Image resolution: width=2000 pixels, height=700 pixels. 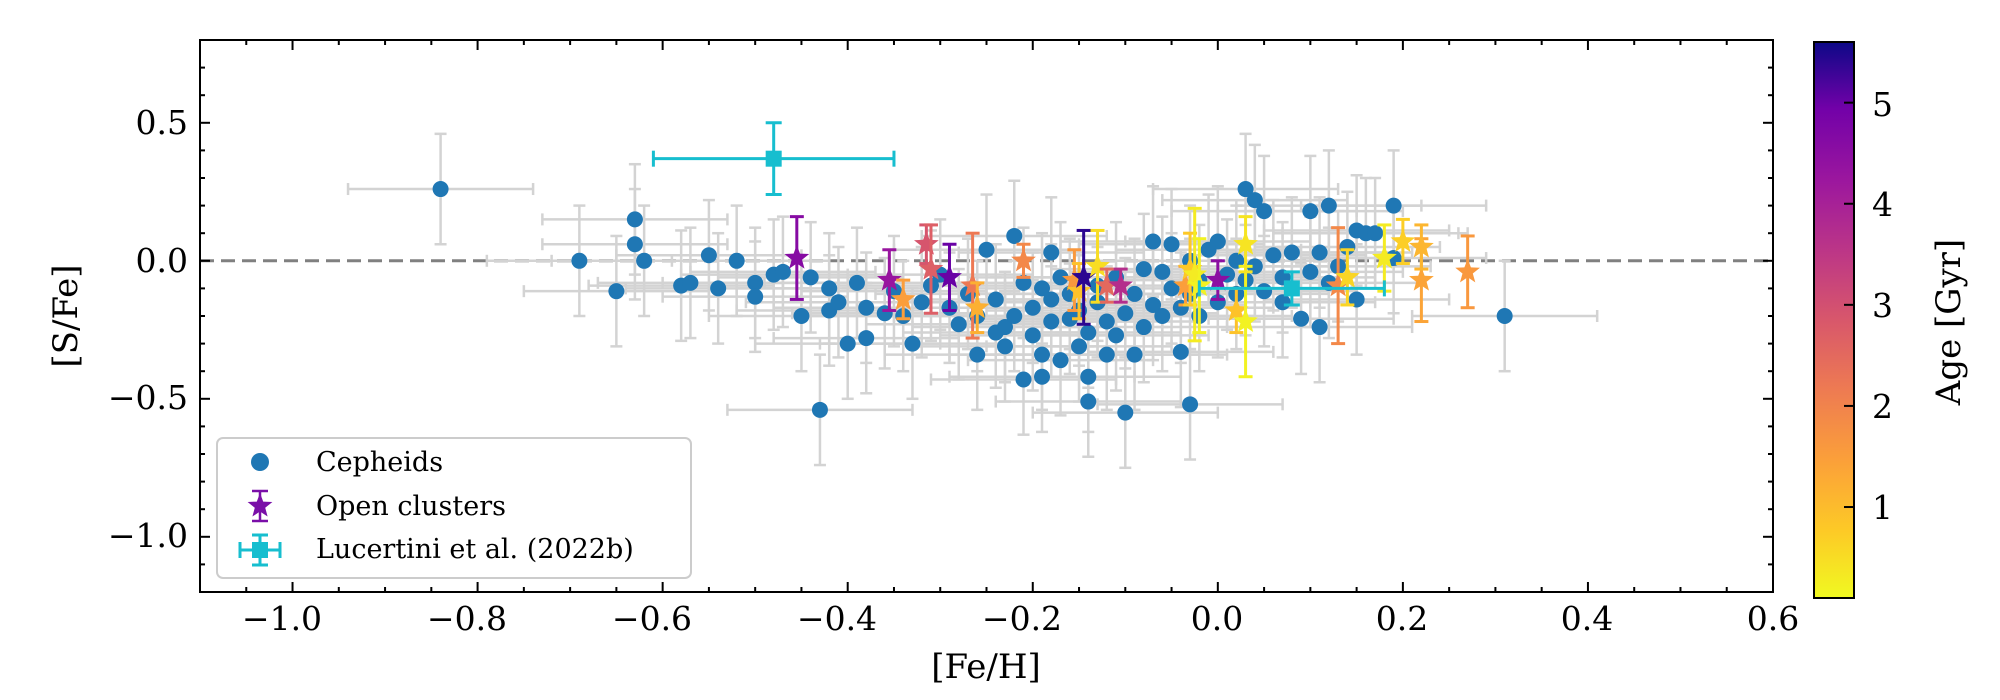 I want to click on x-tick-label: 0.4, so click(x=1587, y=618).